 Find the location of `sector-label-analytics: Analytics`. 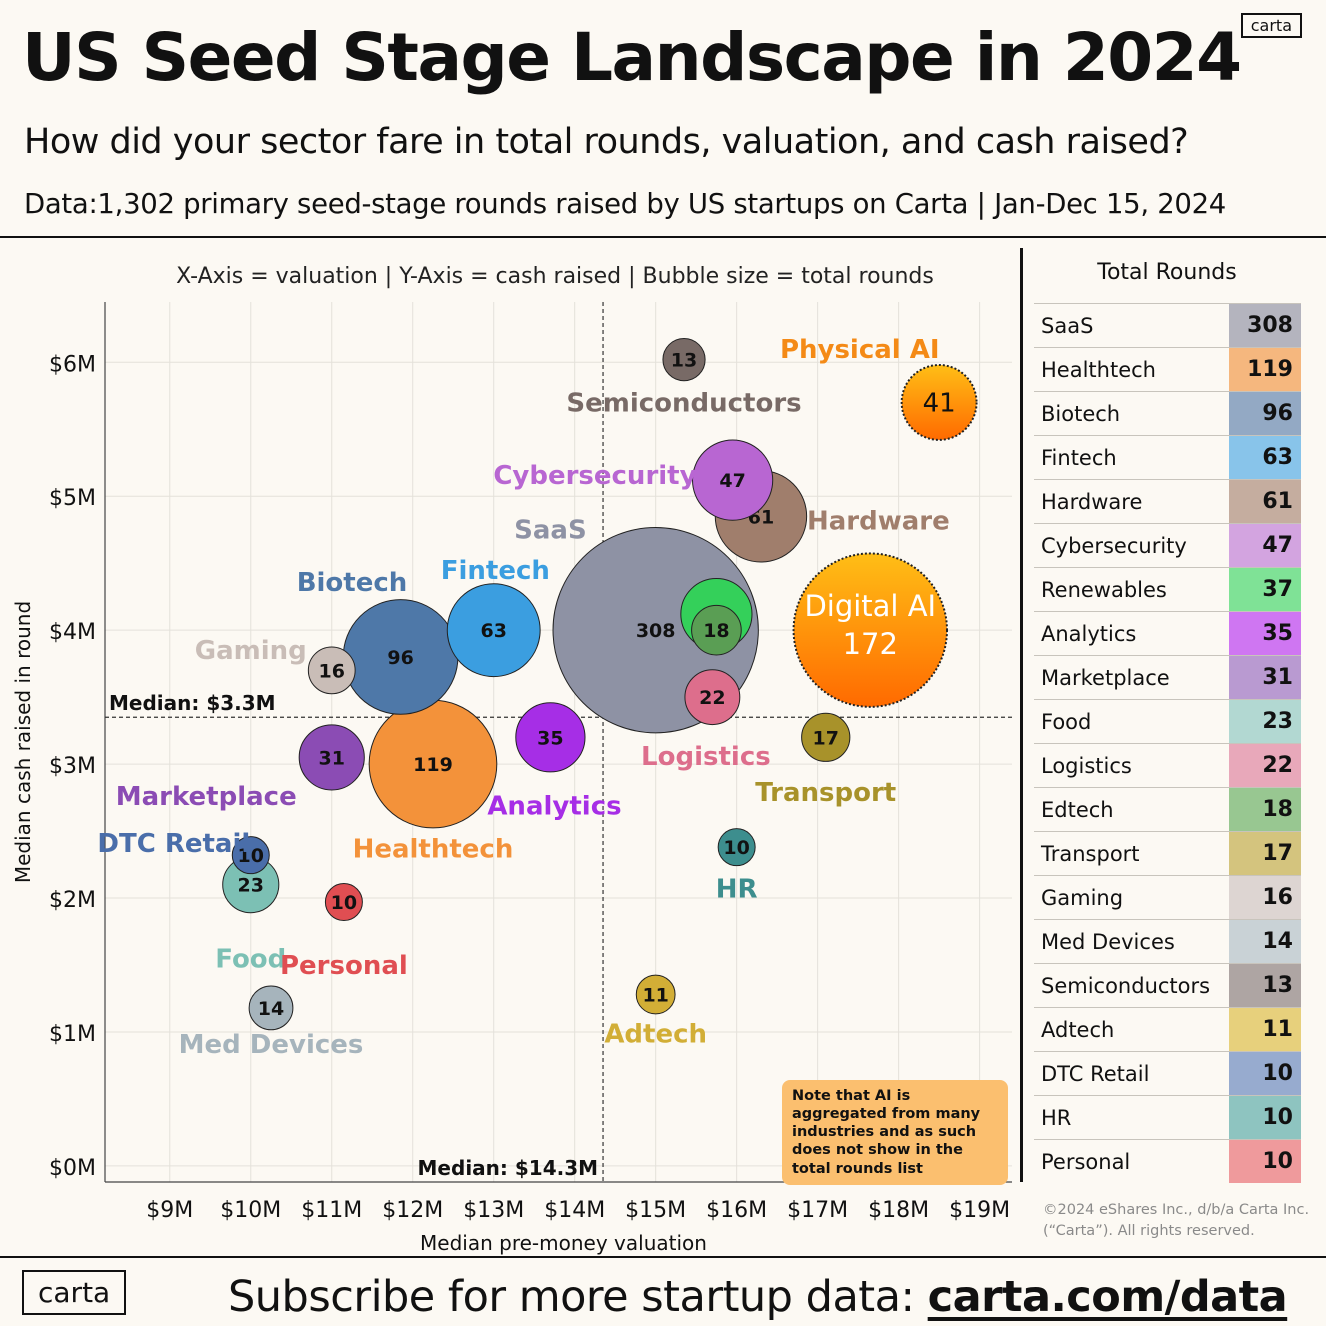

sector-label-analytics: Analytics is located at coordinates (554, 807).